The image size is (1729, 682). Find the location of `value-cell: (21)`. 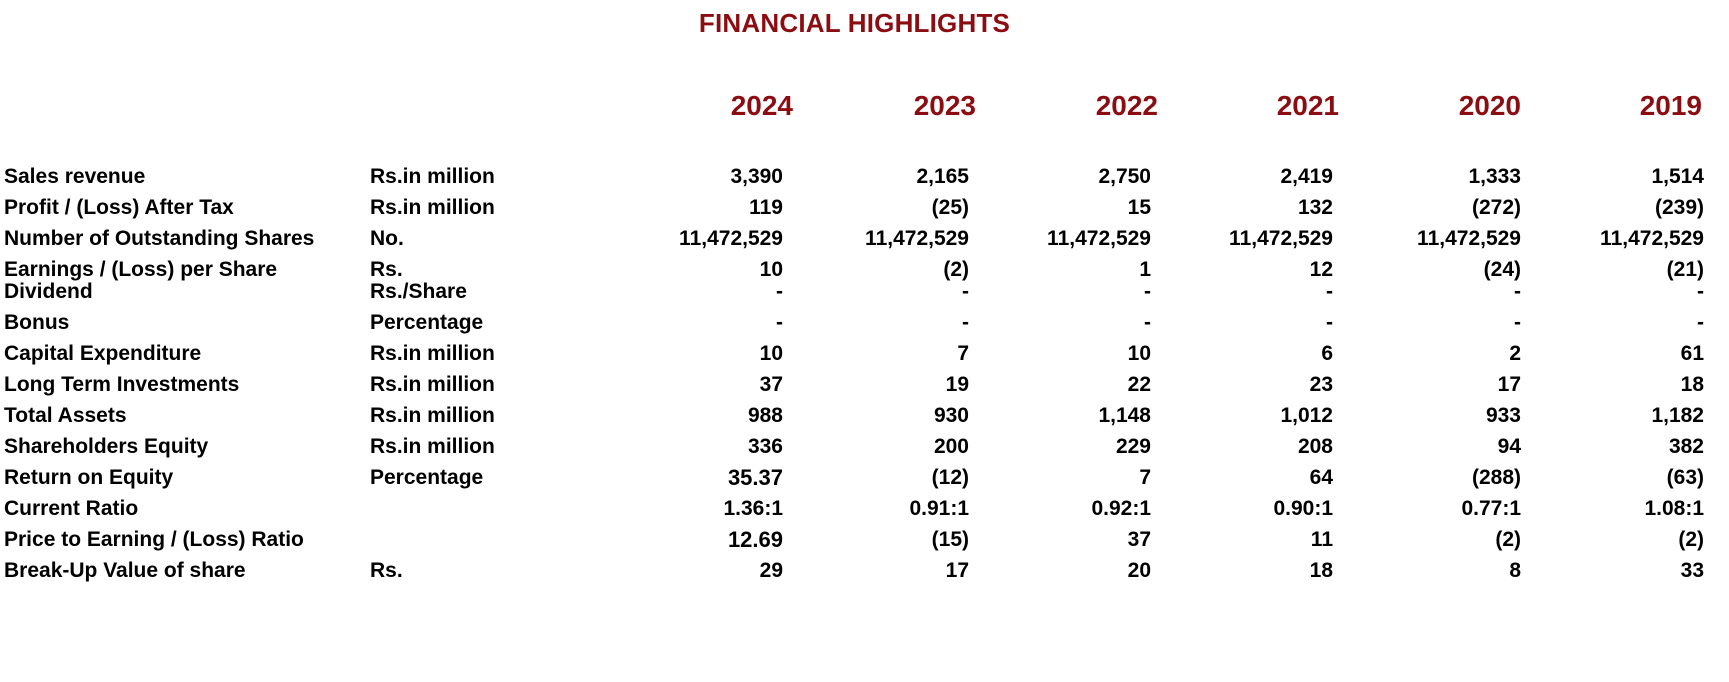

value-cell: (21) is located at coordinates (1685, 269).